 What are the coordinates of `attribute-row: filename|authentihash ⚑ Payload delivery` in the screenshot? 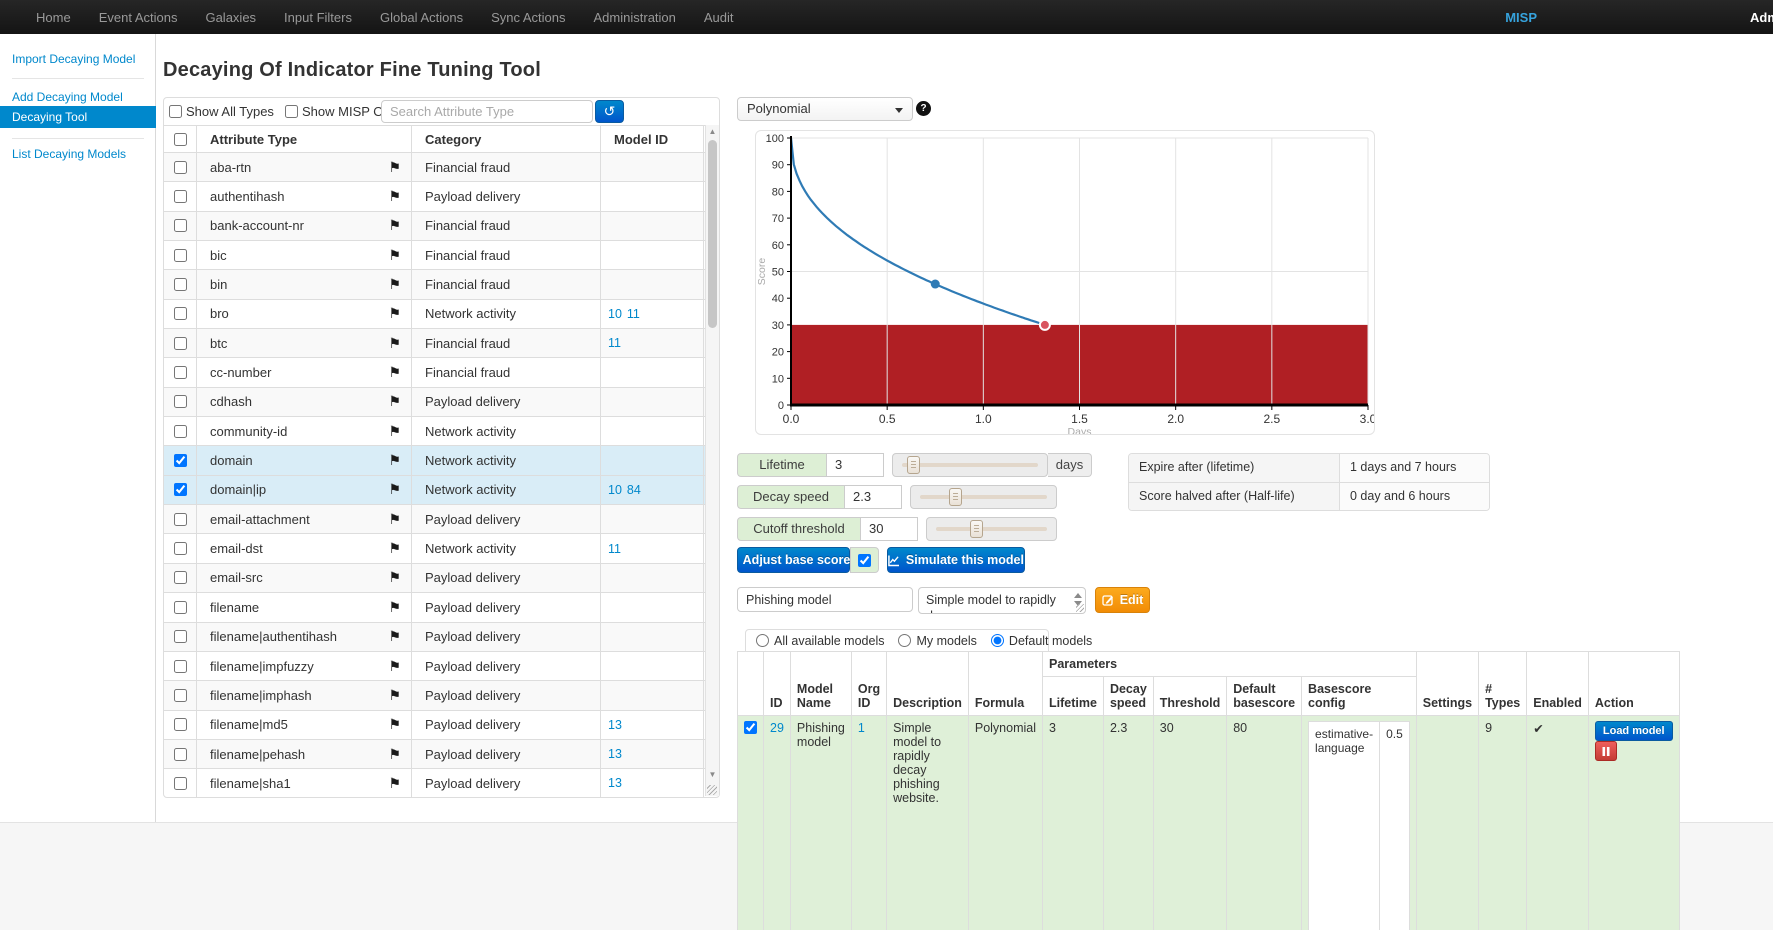 It's located at (441, 637).